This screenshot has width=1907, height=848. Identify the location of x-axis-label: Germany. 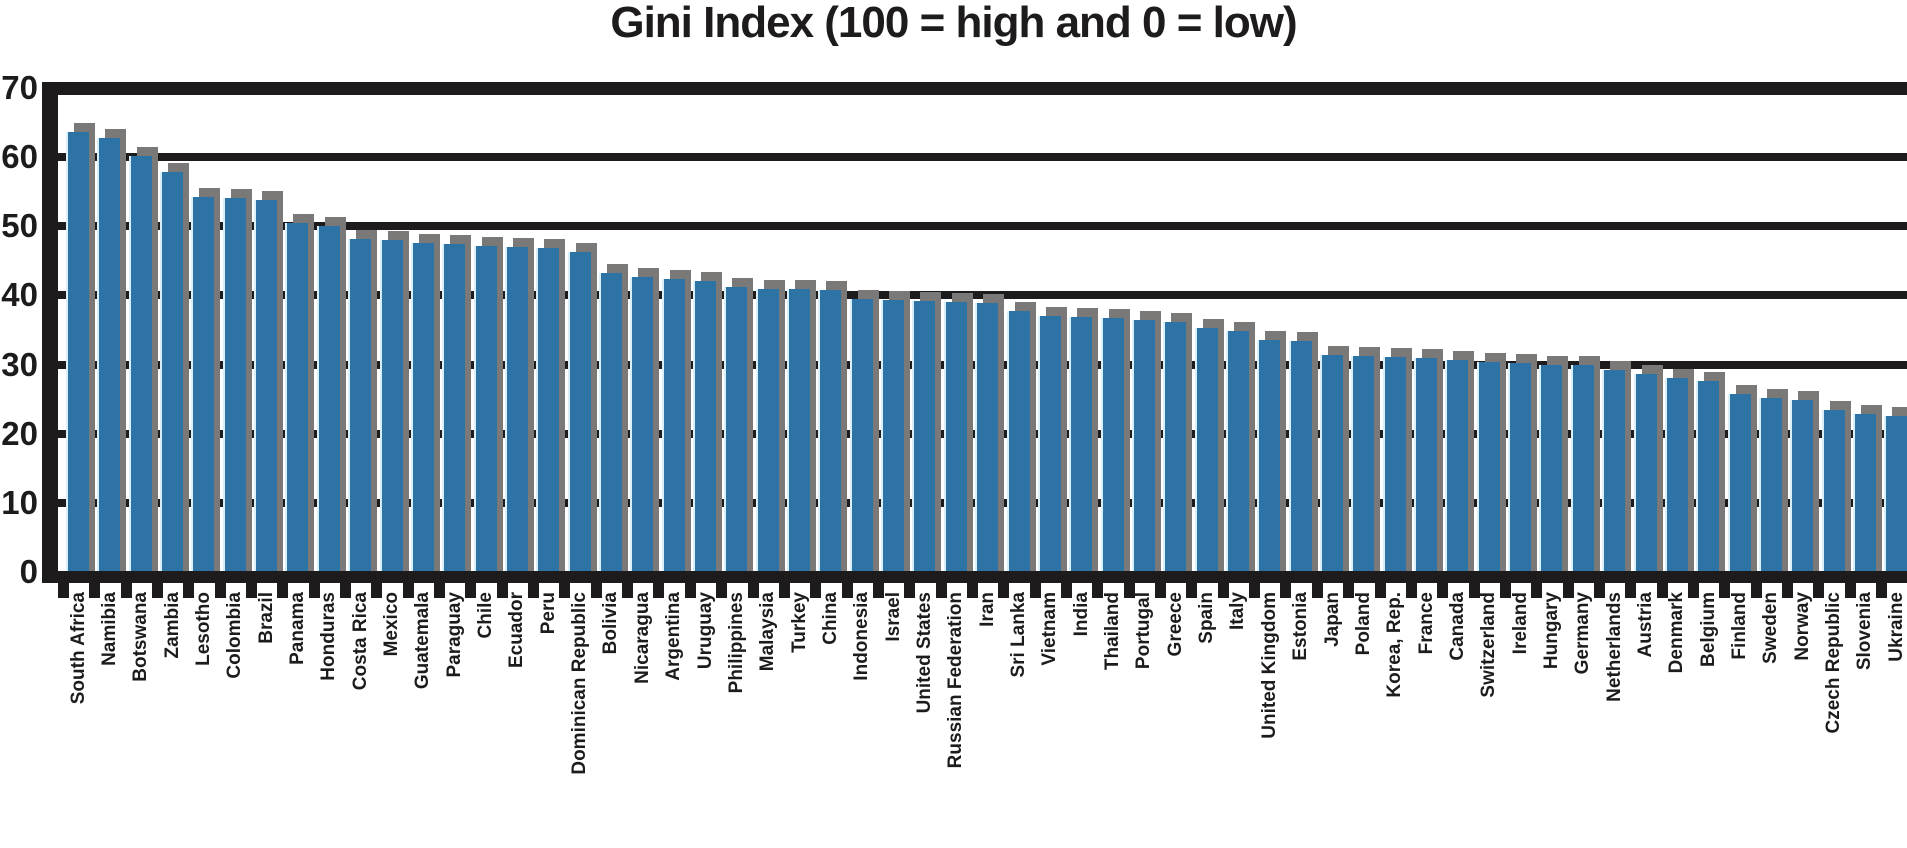
(1583, 633).